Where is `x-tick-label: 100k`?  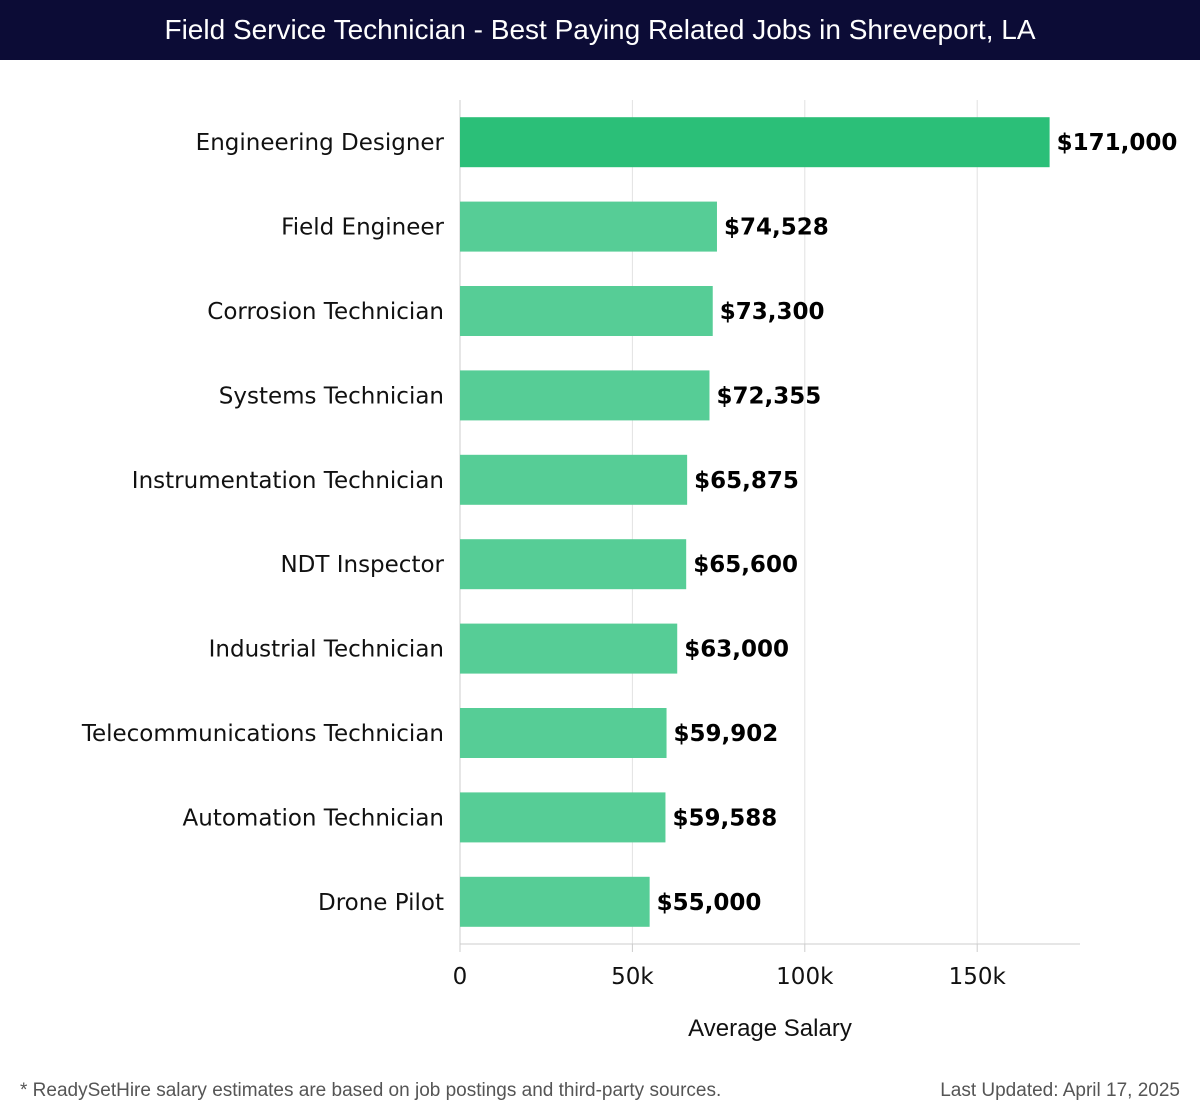
x-tick-label: 100k is located at coordinates (805, 977).